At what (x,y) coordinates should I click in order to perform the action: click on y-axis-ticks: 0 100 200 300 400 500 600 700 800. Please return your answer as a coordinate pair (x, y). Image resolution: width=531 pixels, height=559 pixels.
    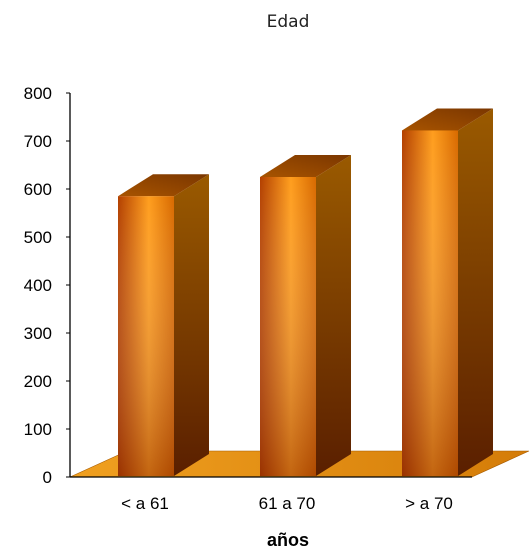
    Looking at the image, I should click on (47, 285).